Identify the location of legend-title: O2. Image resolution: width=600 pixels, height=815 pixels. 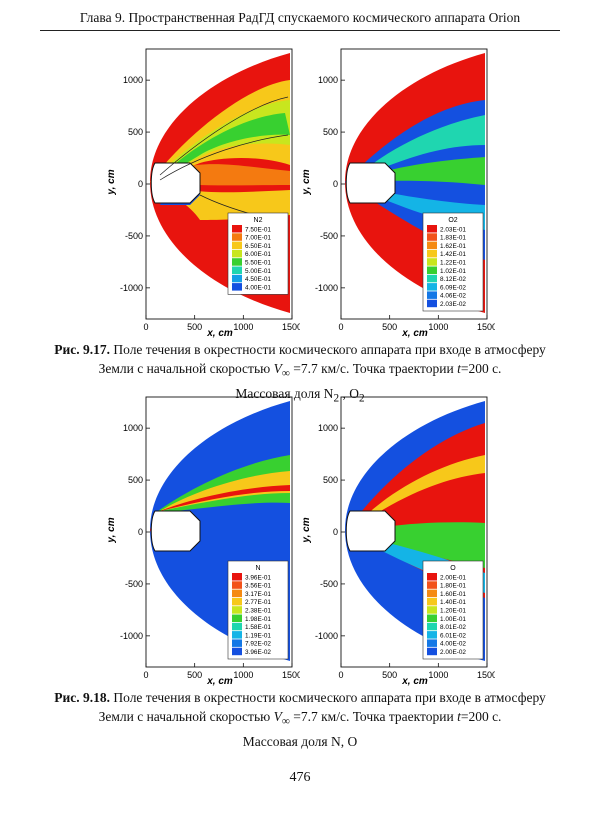
(452, 220).